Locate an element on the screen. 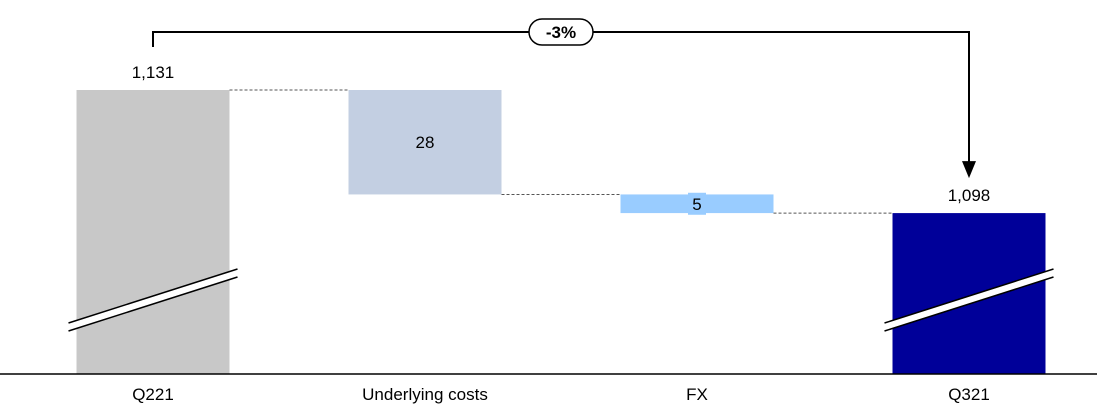 Image resolution: width=1097 pixels, height=411 pixels. value-label-q221: 1,131 is located at coordinates (153, 72).